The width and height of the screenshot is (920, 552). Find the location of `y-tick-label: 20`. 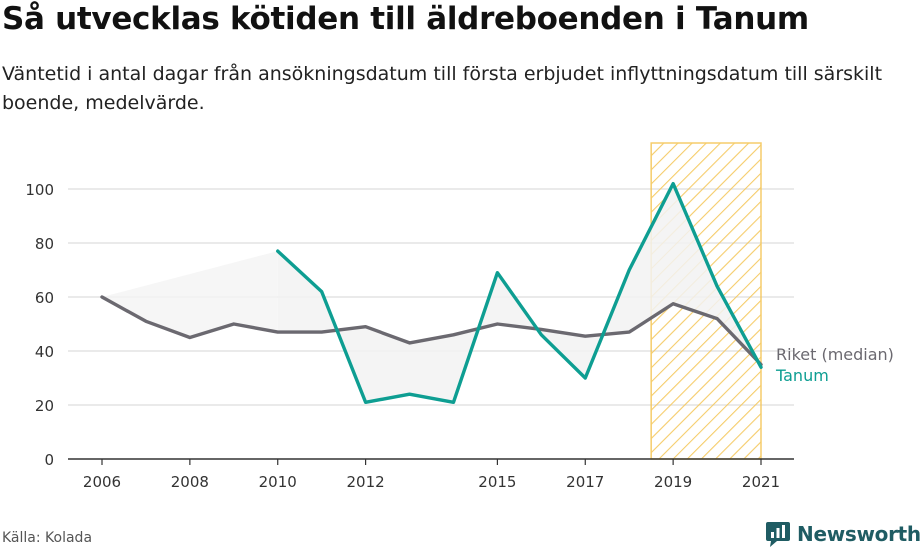

y-tick-label: 20 is located at coordinates (44, 406).